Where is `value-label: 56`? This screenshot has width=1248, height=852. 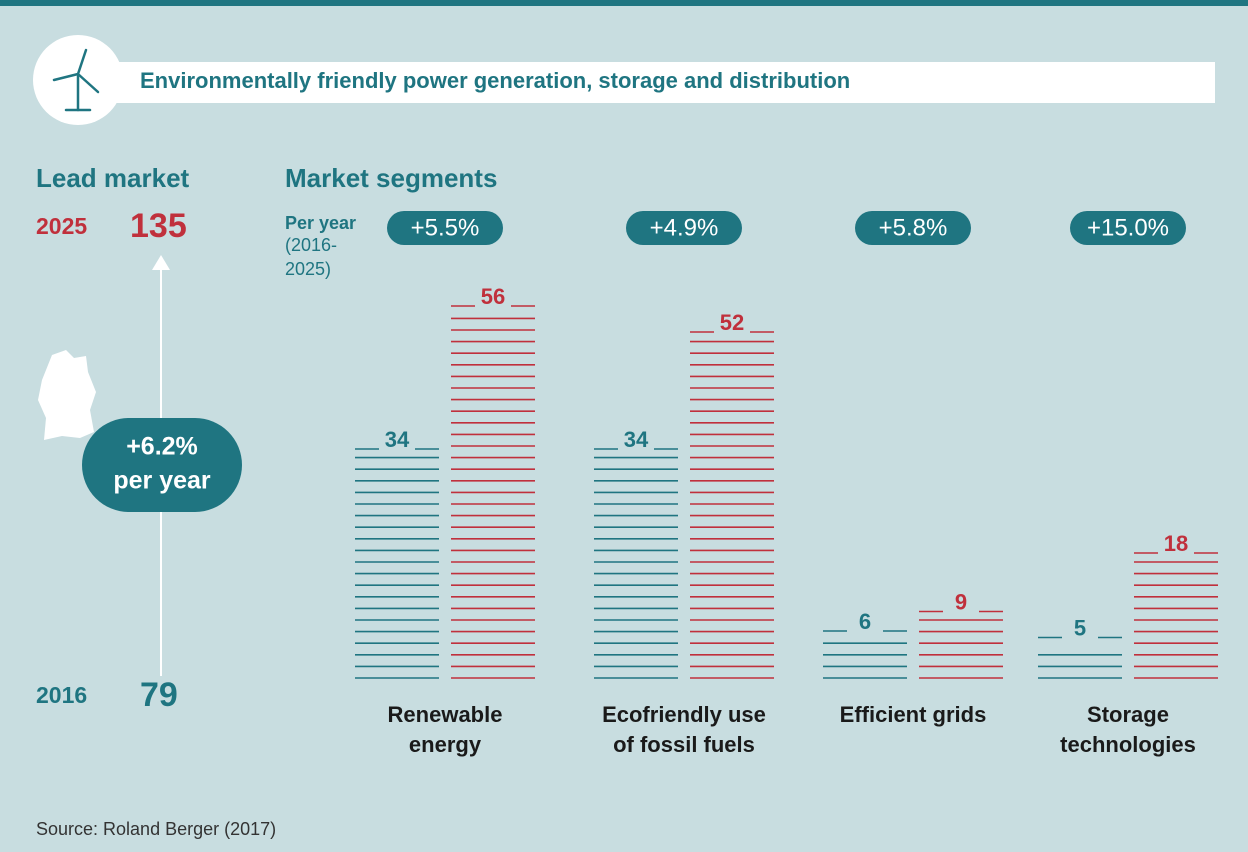
value-label: 56 is located at coordinates (493, 296).